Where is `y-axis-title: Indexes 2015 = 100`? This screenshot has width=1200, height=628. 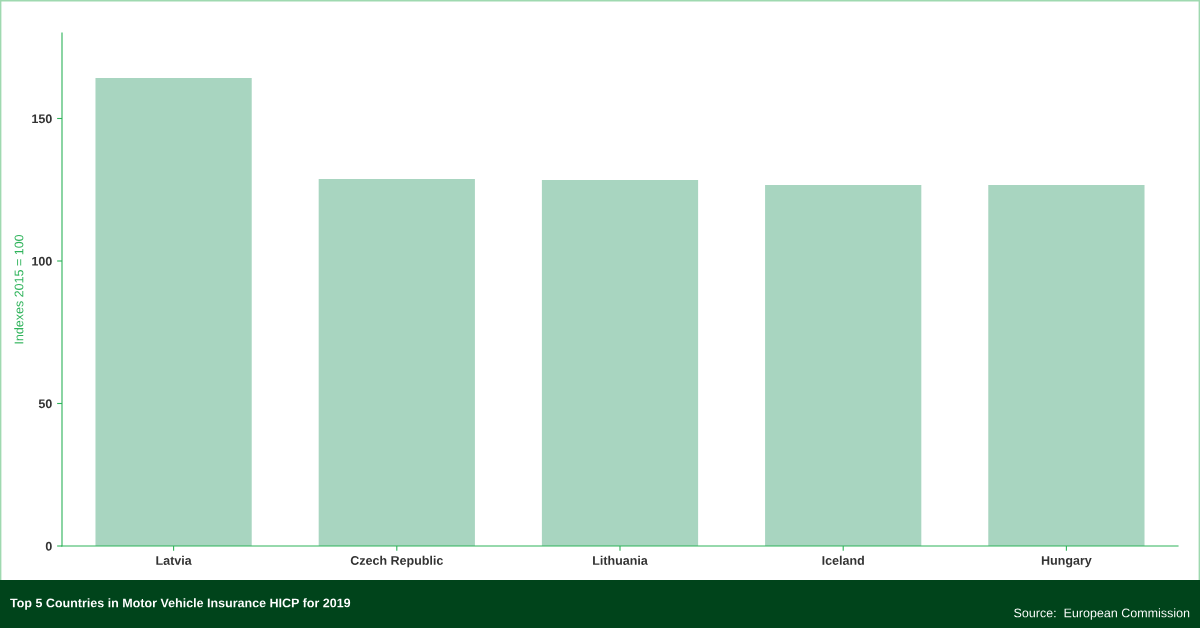
y-axis-title: Indexes 2015 = 100 is located at coordinates (19, 289).